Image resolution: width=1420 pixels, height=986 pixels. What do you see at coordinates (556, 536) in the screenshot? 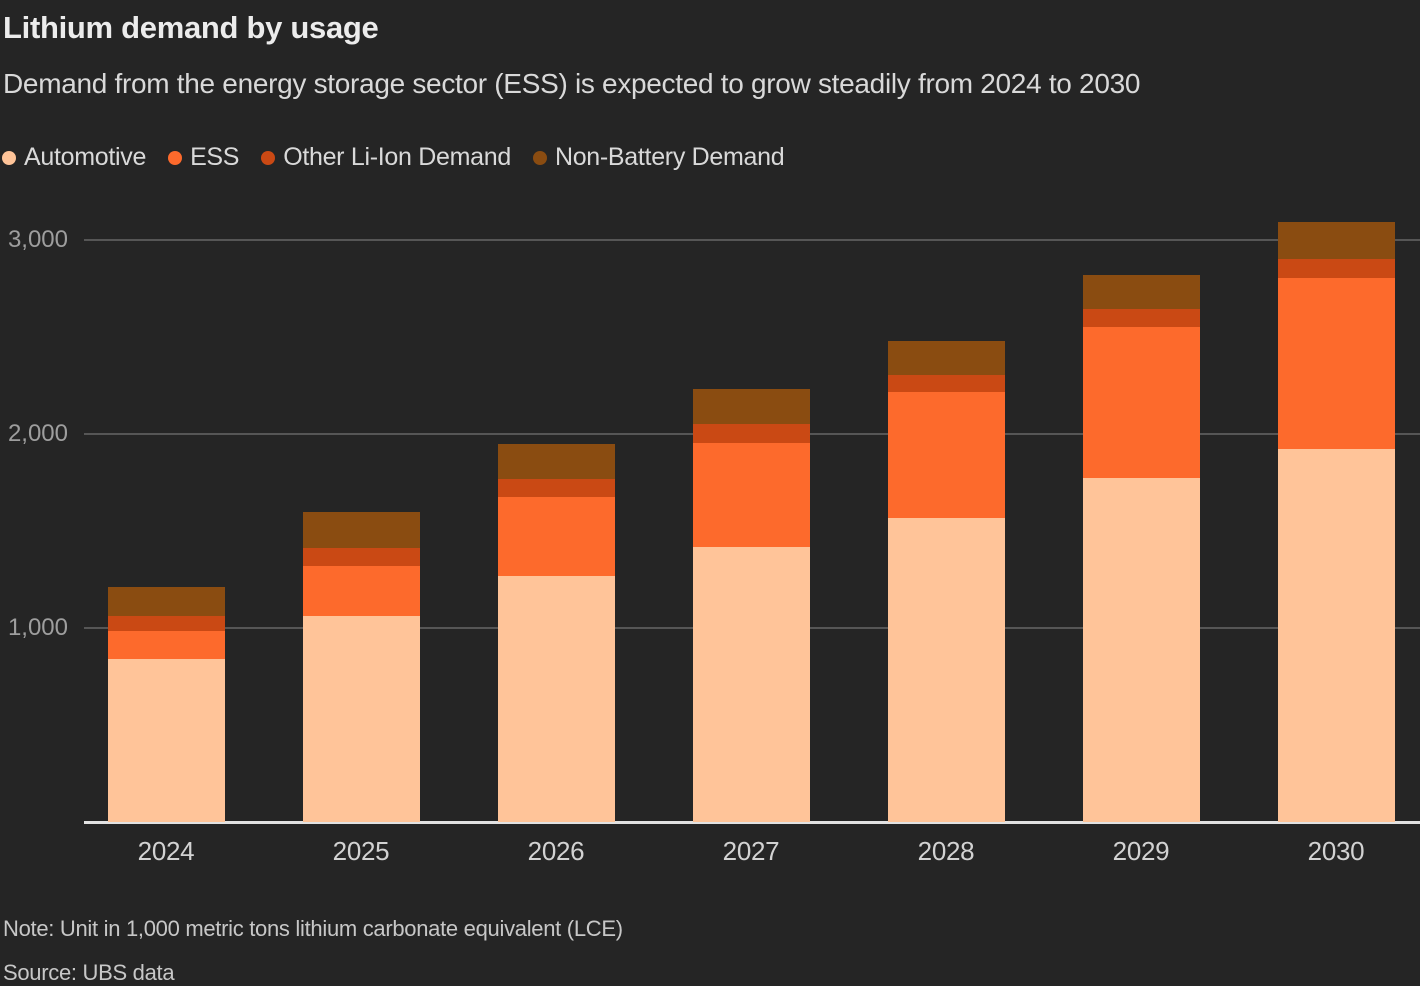
I see `bar-segment-2026-ess` at bounding box center [556, 536].